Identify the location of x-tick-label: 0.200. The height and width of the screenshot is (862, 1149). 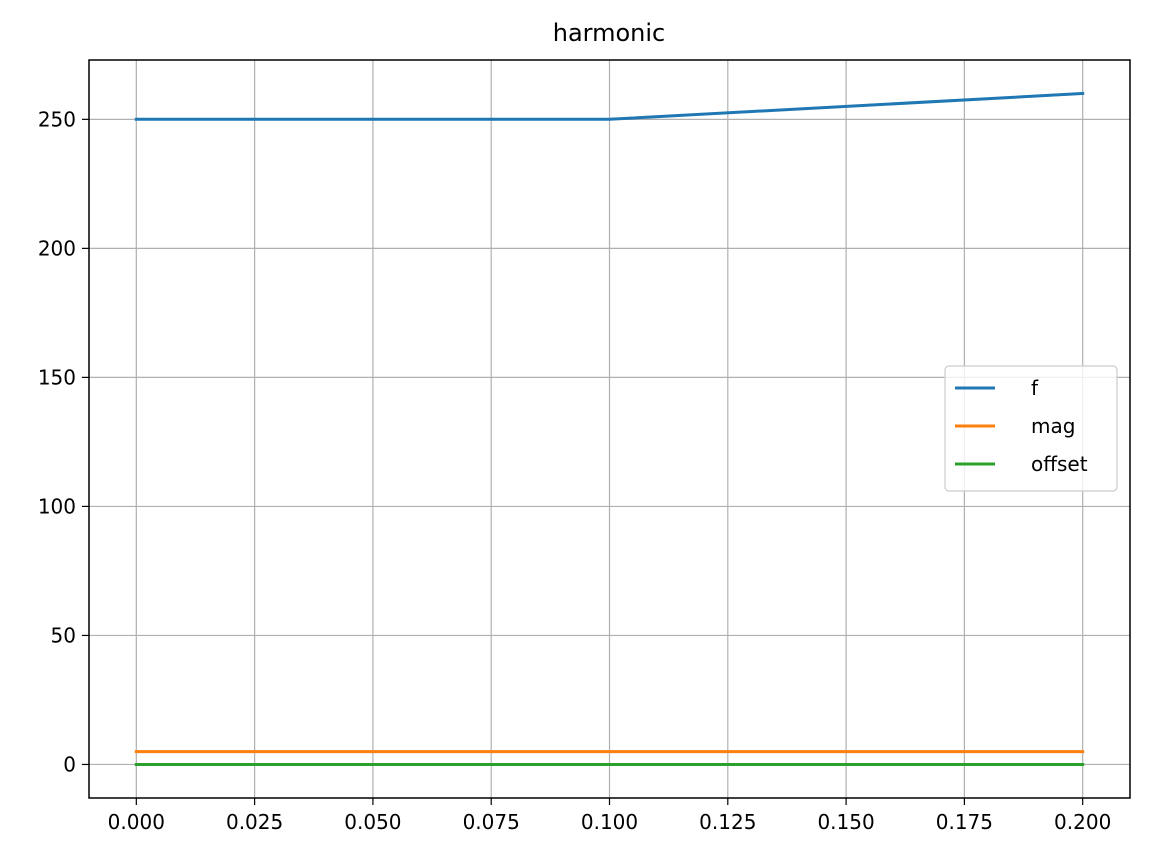
(1082, 822).